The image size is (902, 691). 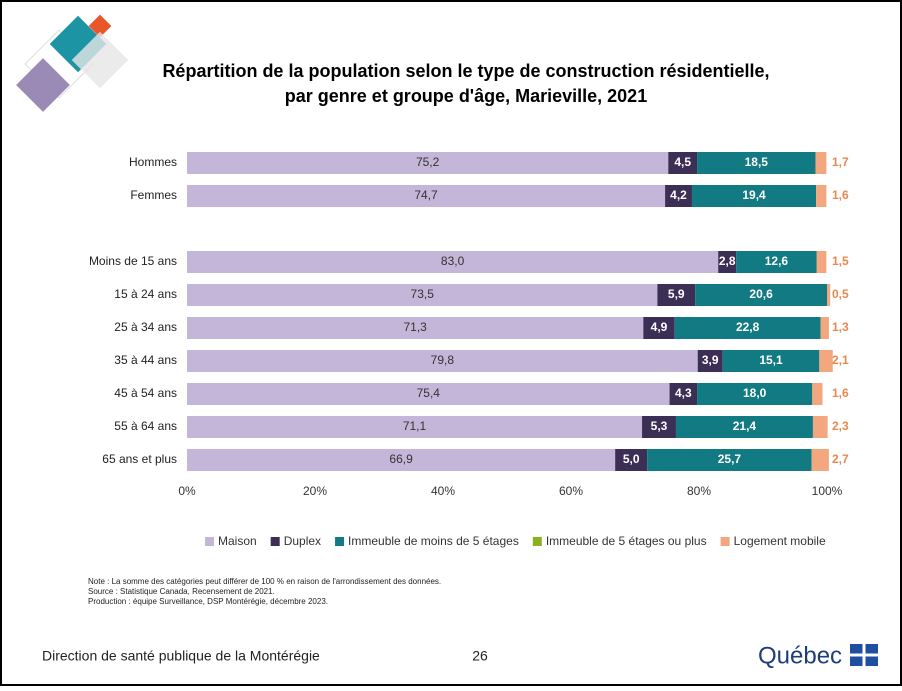 I want to click on legend-label: Immeuble de moins de 5 étages, so click(x=433, y=541).